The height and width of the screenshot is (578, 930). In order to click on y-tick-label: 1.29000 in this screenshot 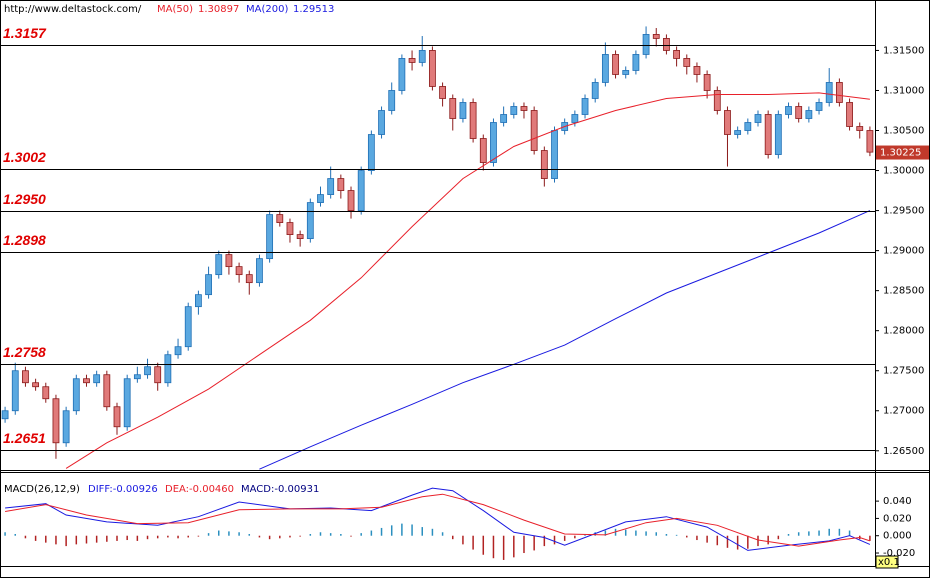, I will do `click(903, 251)`.